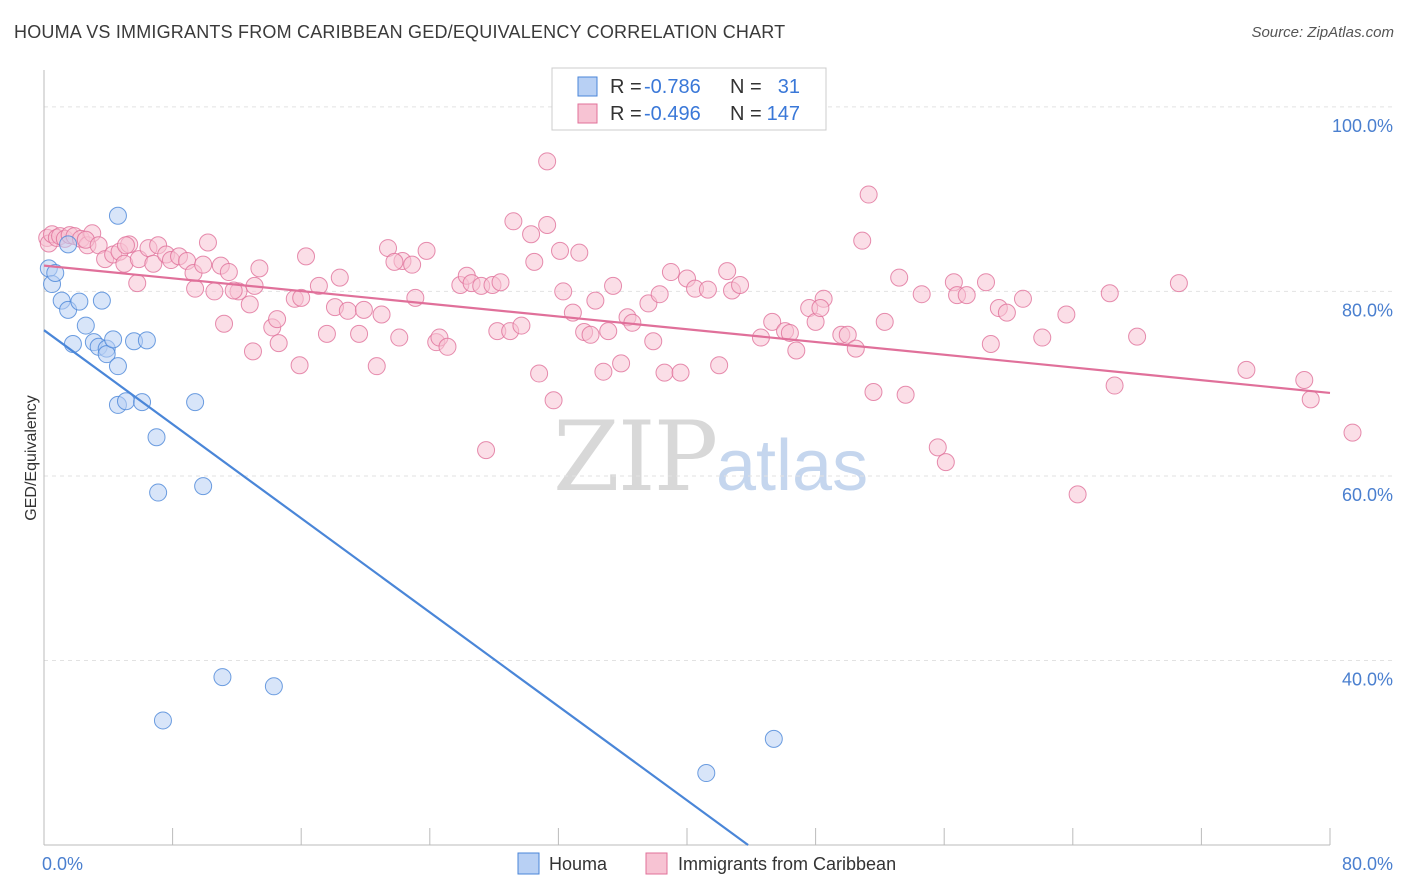 This screenshot has height=892, width=1406. What do you see at coordinates (783, 114) in the screenshot?
I see `legend-n-value-caribbean: 147` at bounding box center [783, 114].